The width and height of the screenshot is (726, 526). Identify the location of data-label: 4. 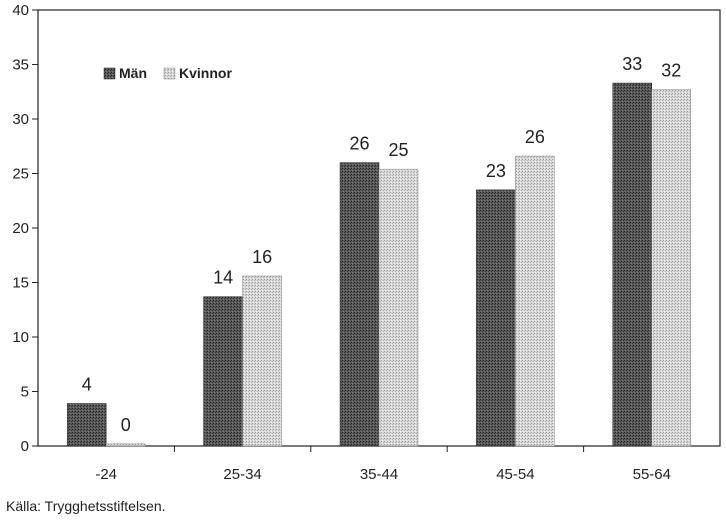
(87, 384).